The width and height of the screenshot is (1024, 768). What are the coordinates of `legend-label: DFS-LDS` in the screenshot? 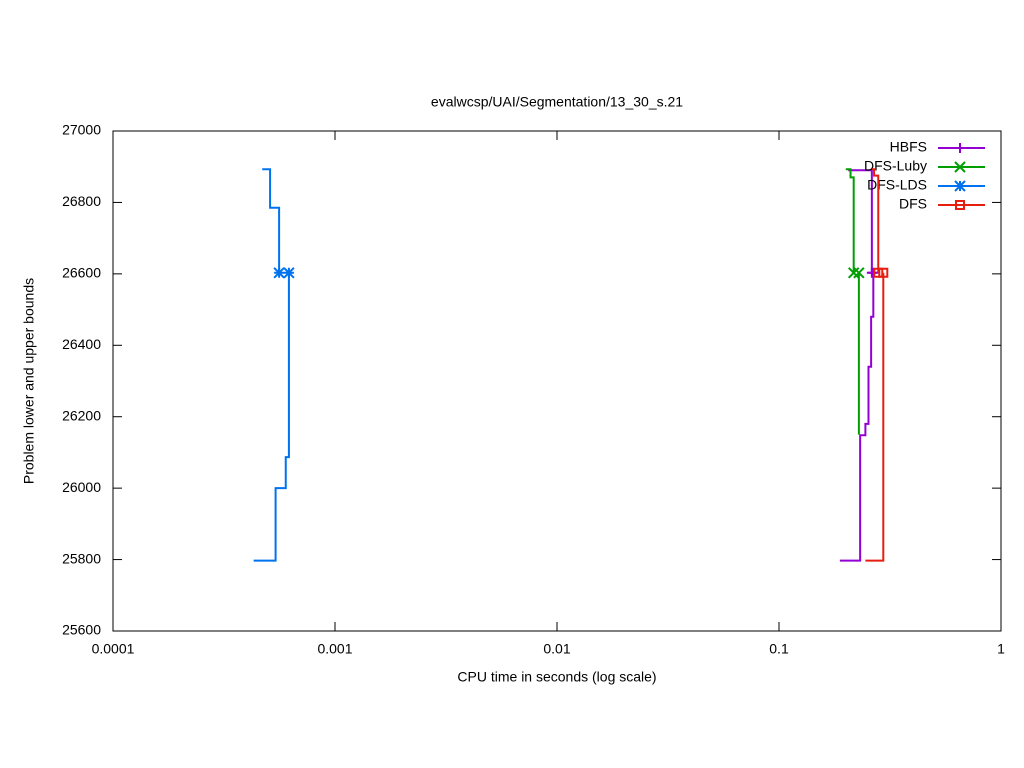 It's located at (897, 185).